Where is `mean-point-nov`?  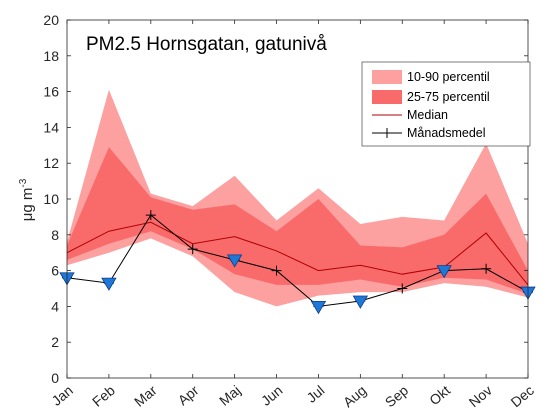 mean-point-nov is located at coordinates (486, 268).